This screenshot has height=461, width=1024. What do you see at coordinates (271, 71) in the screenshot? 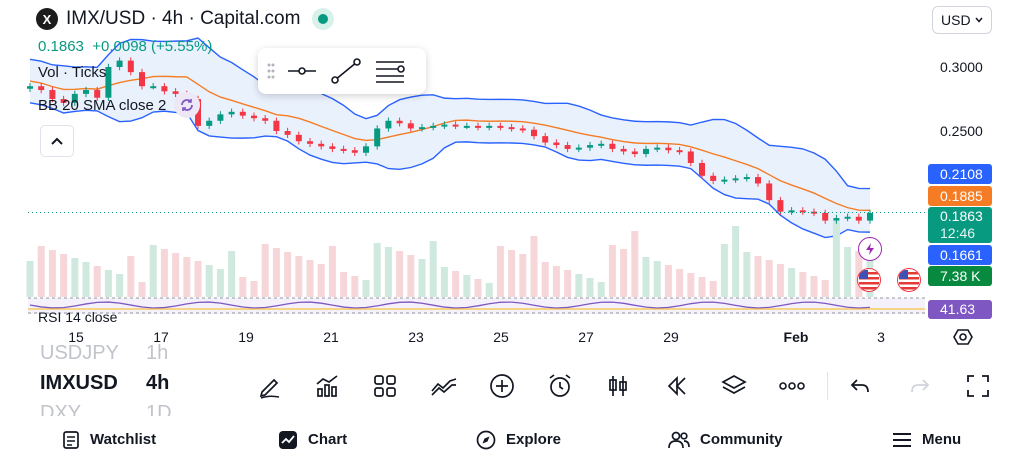
I see `drag-handle-icon` at bounding box center [271, 71].